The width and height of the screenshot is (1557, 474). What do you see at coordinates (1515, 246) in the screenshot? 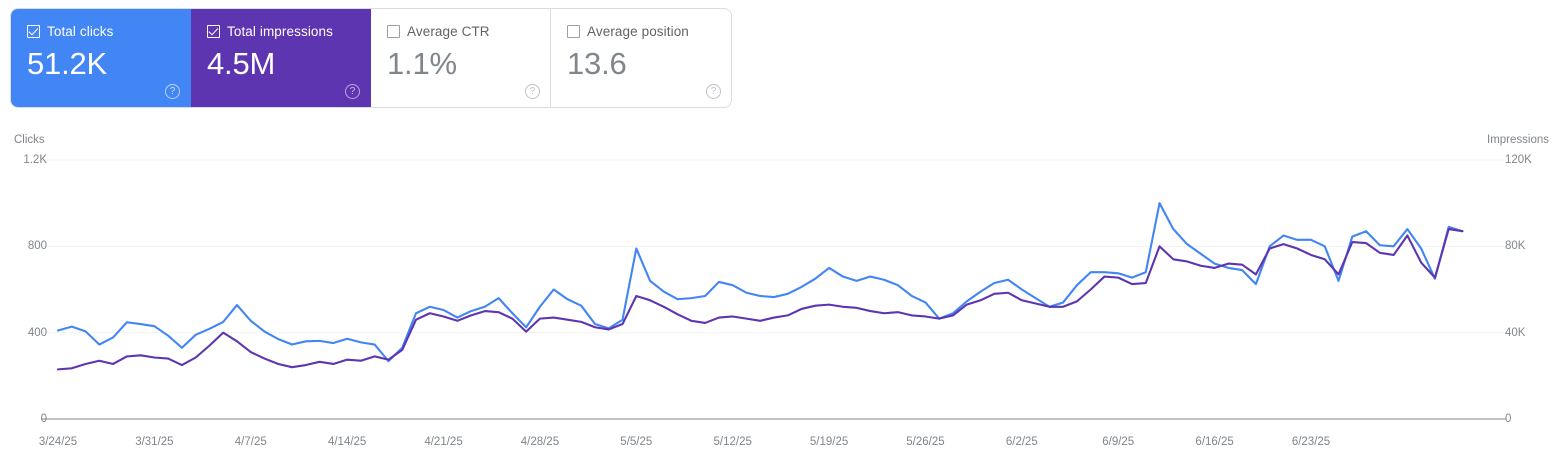
I see `y-tick-right: 80K` at bounding box center [1515, 246].